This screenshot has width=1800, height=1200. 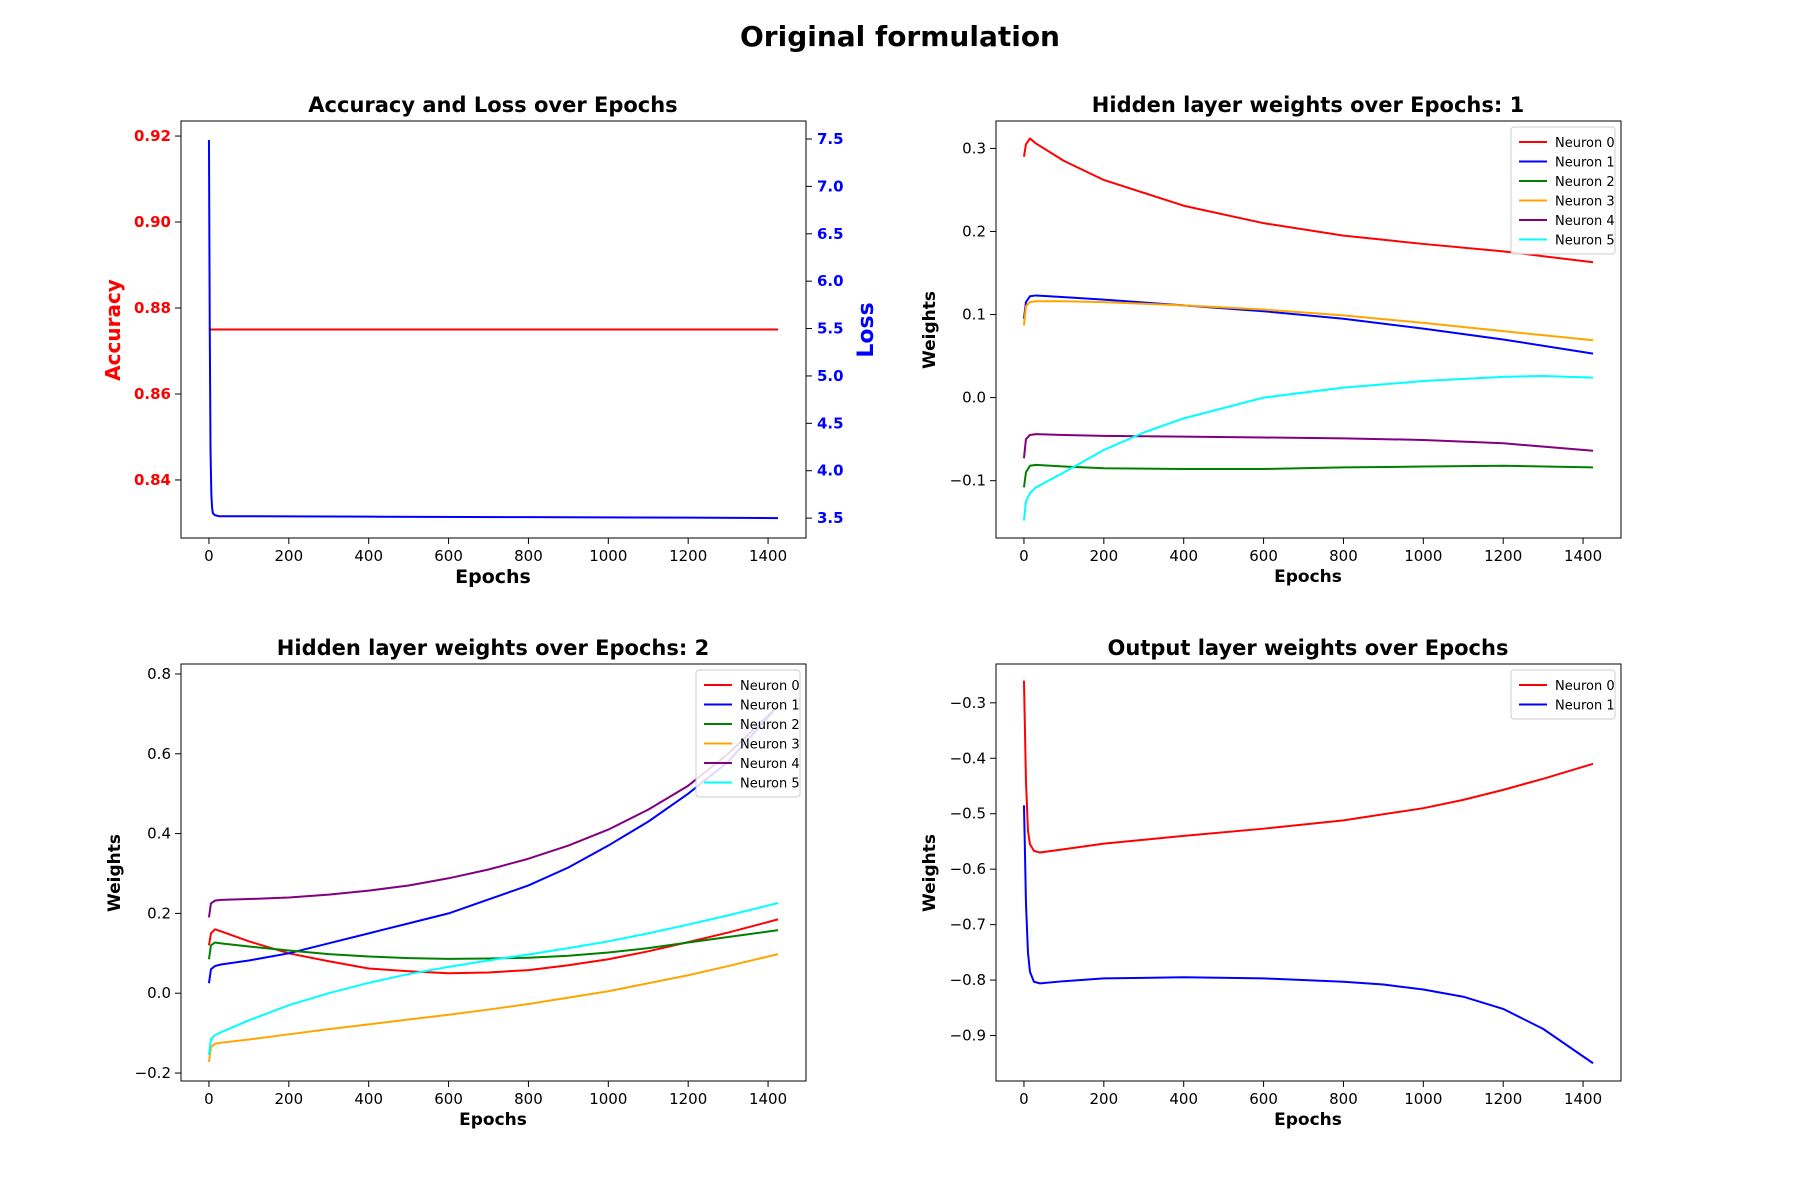 I want to click on y-tick-label: −0.1, so click(x=968, y=481).